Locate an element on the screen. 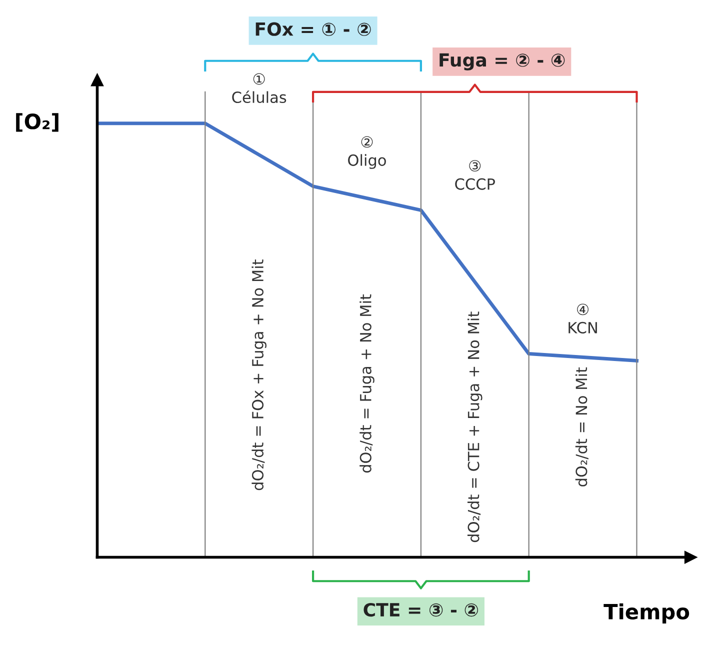 The height and width of the screenshot is (645, 715). annotation: dO₂/dt = Fuga + No Mit is located at coordinates (367, 383).